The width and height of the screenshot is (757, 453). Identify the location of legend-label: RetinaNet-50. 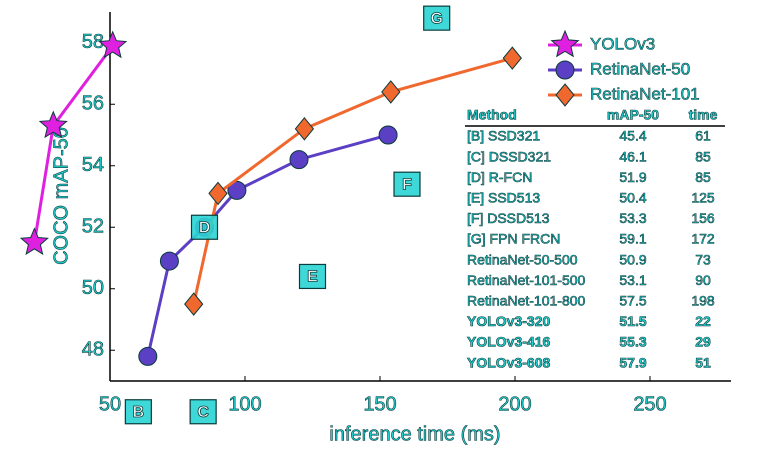
(640, 68).